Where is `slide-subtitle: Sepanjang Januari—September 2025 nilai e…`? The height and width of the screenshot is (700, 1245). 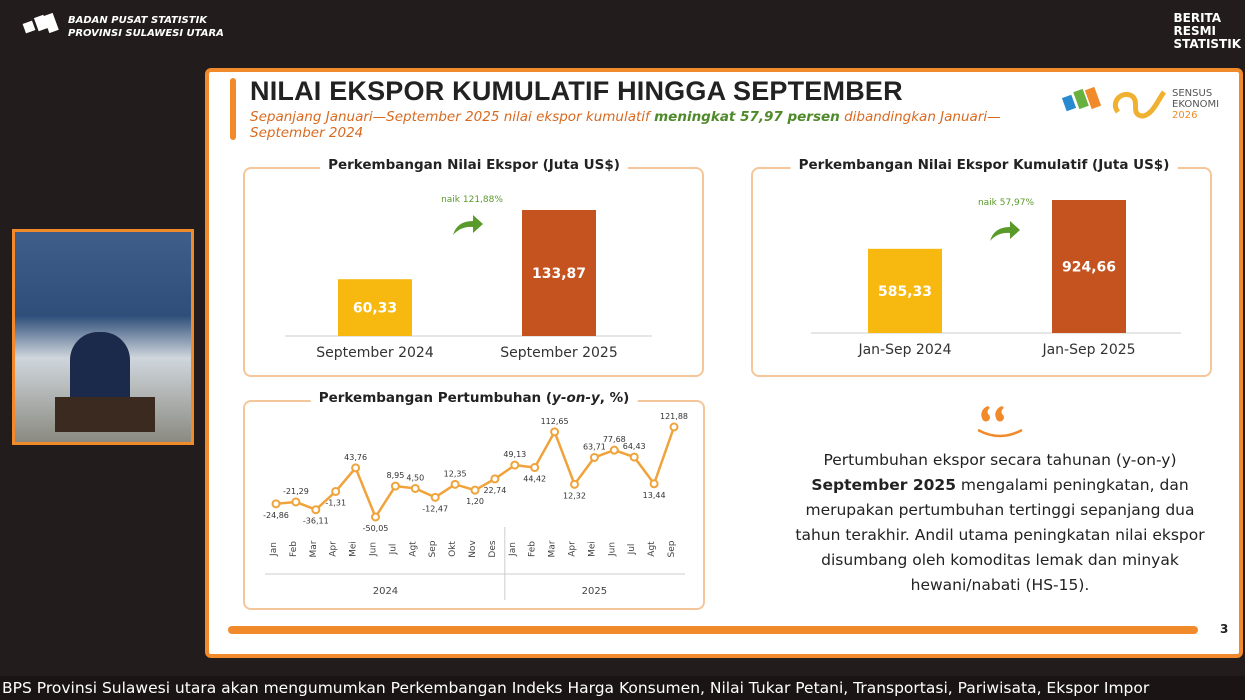
slide-subtitle: Sepanjang Januari—September 2025 nilai e… is located at coordinates (630, 125).